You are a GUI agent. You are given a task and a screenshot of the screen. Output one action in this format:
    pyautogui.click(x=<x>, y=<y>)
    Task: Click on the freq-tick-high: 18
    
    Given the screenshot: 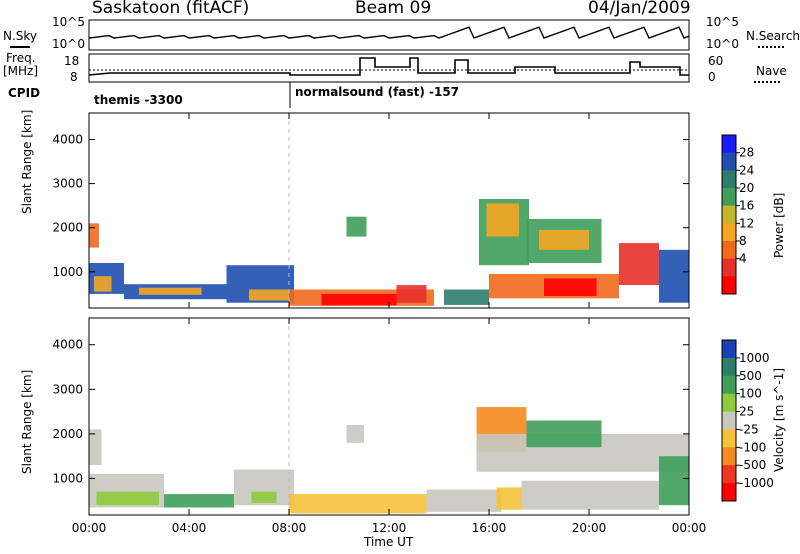 What is the action you would take?
    pyautogui.click(x=72, y=61)
    